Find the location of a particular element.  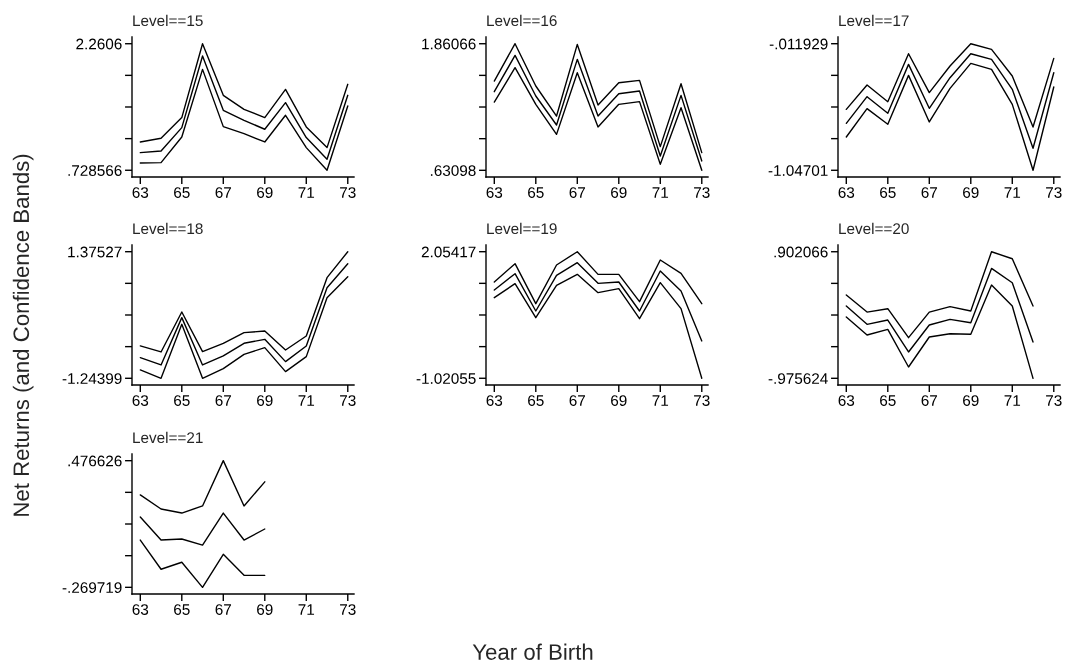

y-tick-label: -1.24399 is located at coordinates (92, 378).